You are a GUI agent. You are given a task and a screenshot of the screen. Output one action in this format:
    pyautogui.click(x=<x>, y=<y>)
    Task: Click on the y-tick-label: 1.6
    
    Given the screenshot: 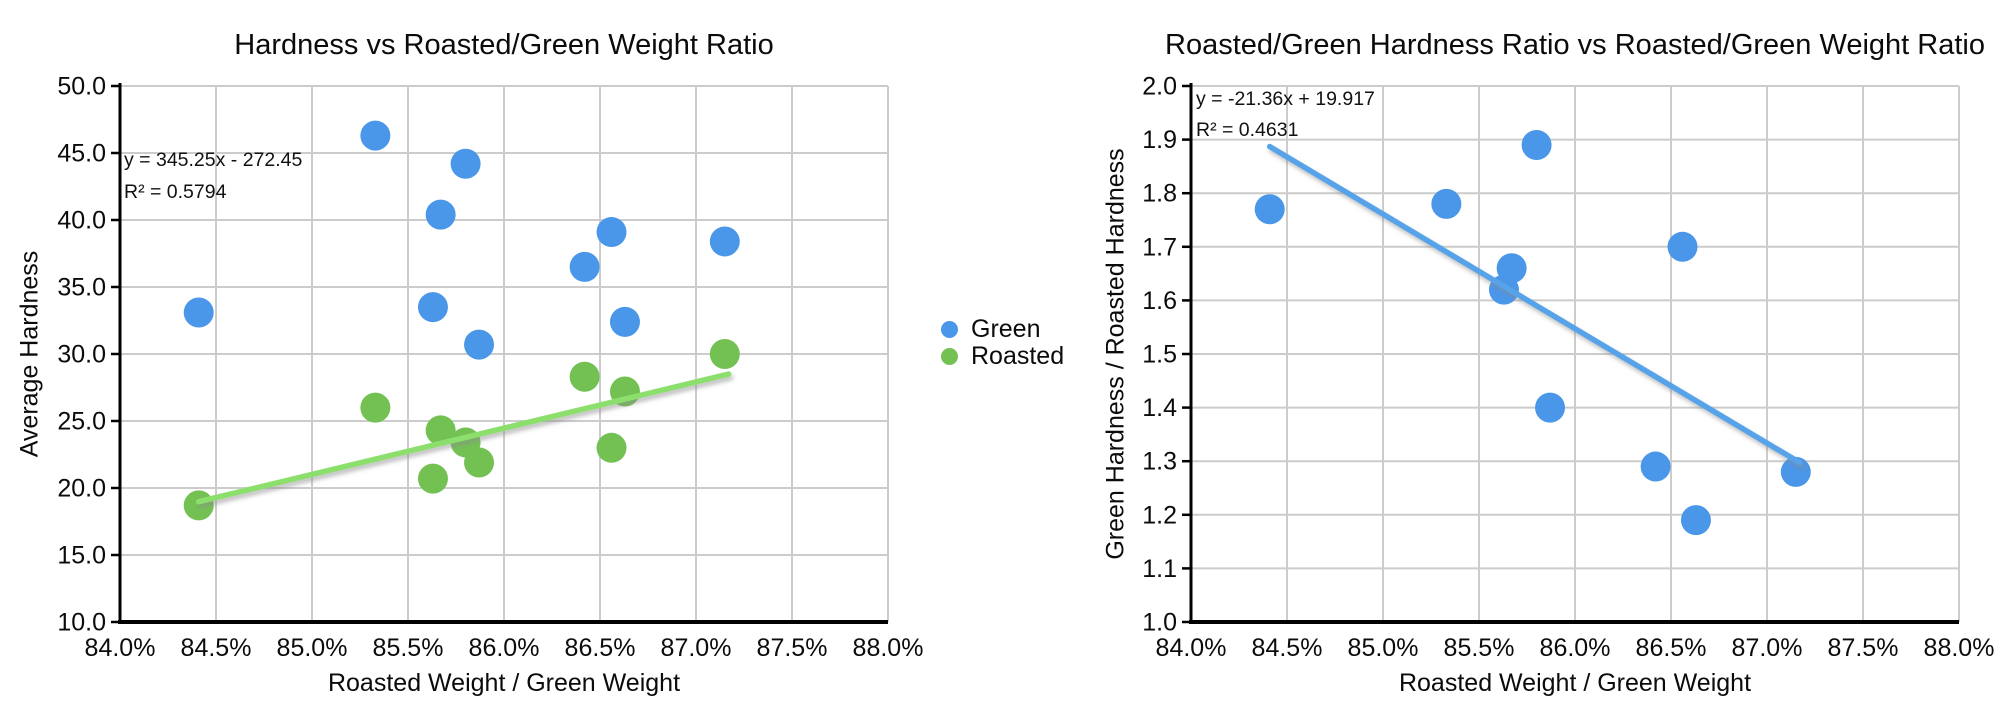 What is the action you would take?
    pyautogui.click(x=1159, y=301)
    